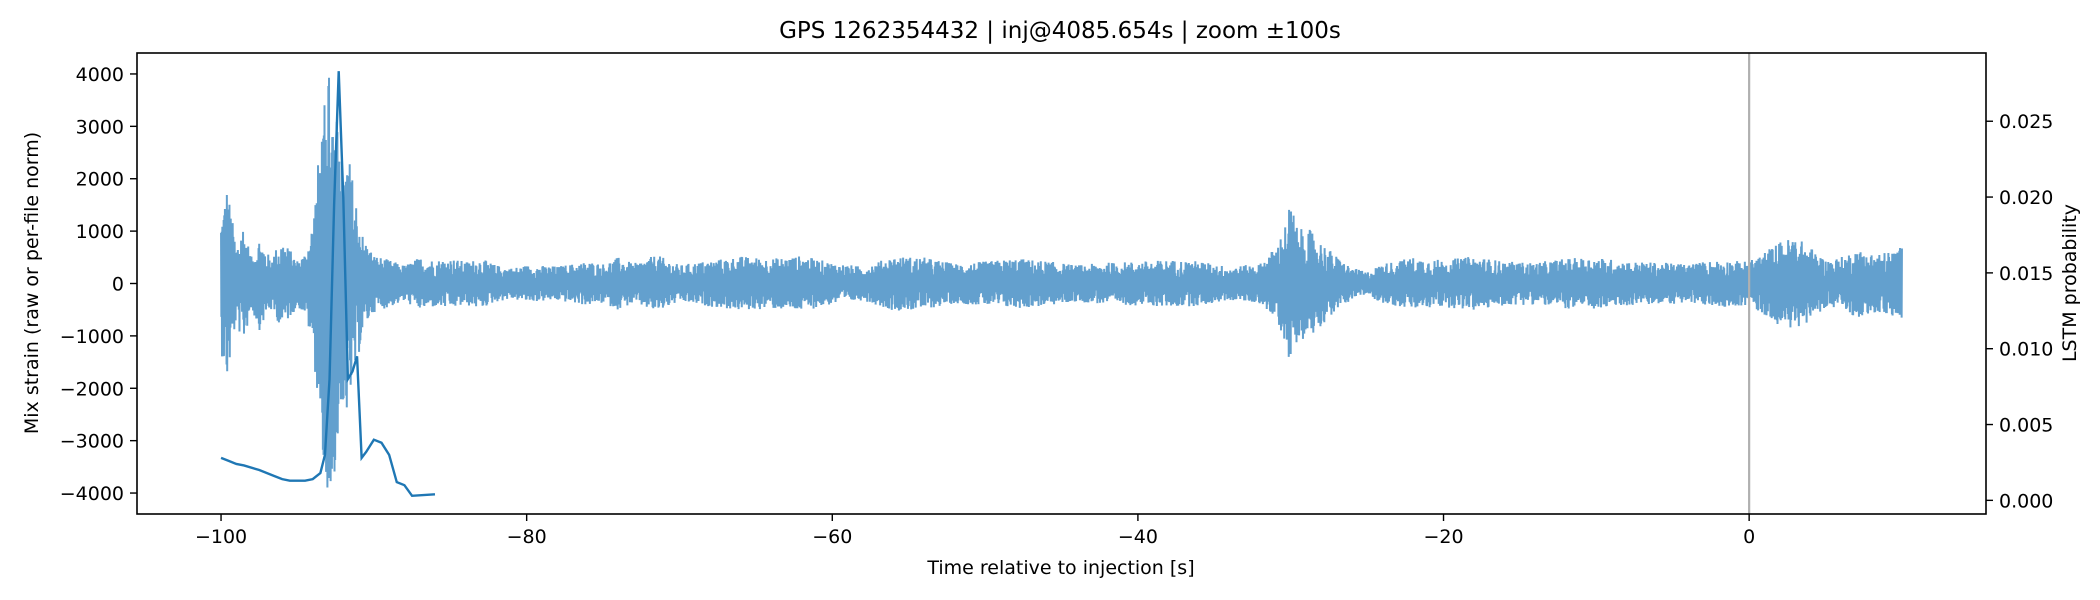 This screenshot has height=600, width=2100. What do you see at coordinates (2026, 501) in the screenshot?
I see `right-y-tick-label: 0.000` at bounding box center [2026, 501].